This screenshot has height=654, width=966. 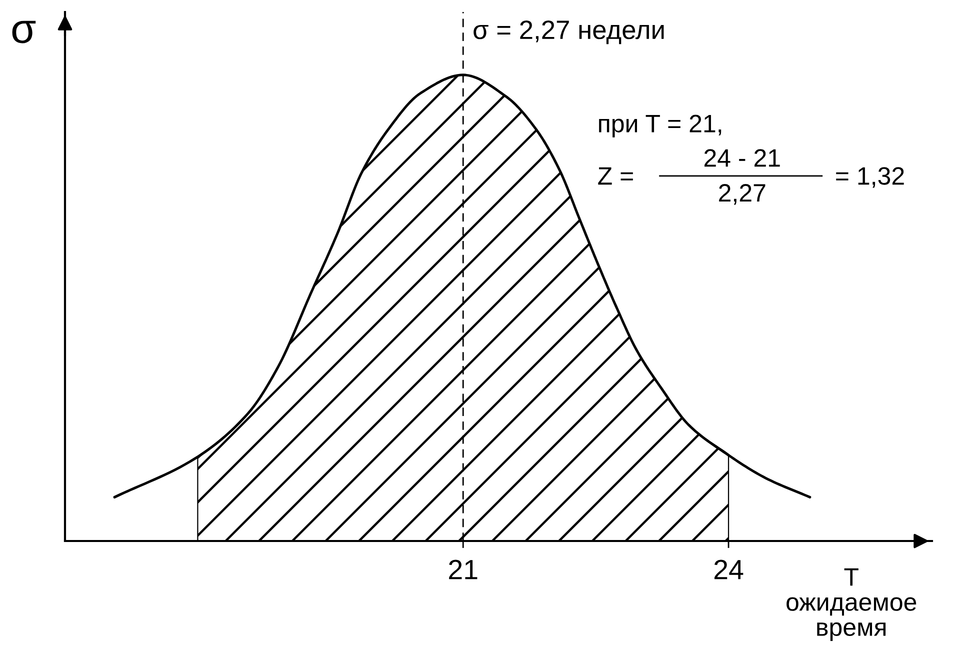 What do you see at coordinates (851, 604) in the screenshot?
I see `x-axis-title: T ожидаемое время` at bounding box center [851, 604].